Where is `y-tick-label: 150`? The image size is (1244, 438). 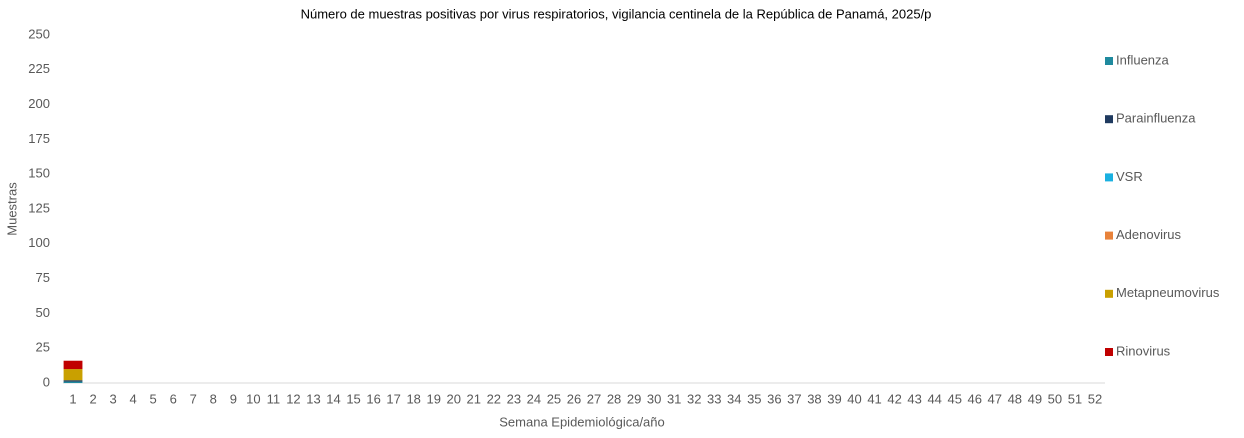
y-tick-label: 150 is located at coordinates (39, 173).